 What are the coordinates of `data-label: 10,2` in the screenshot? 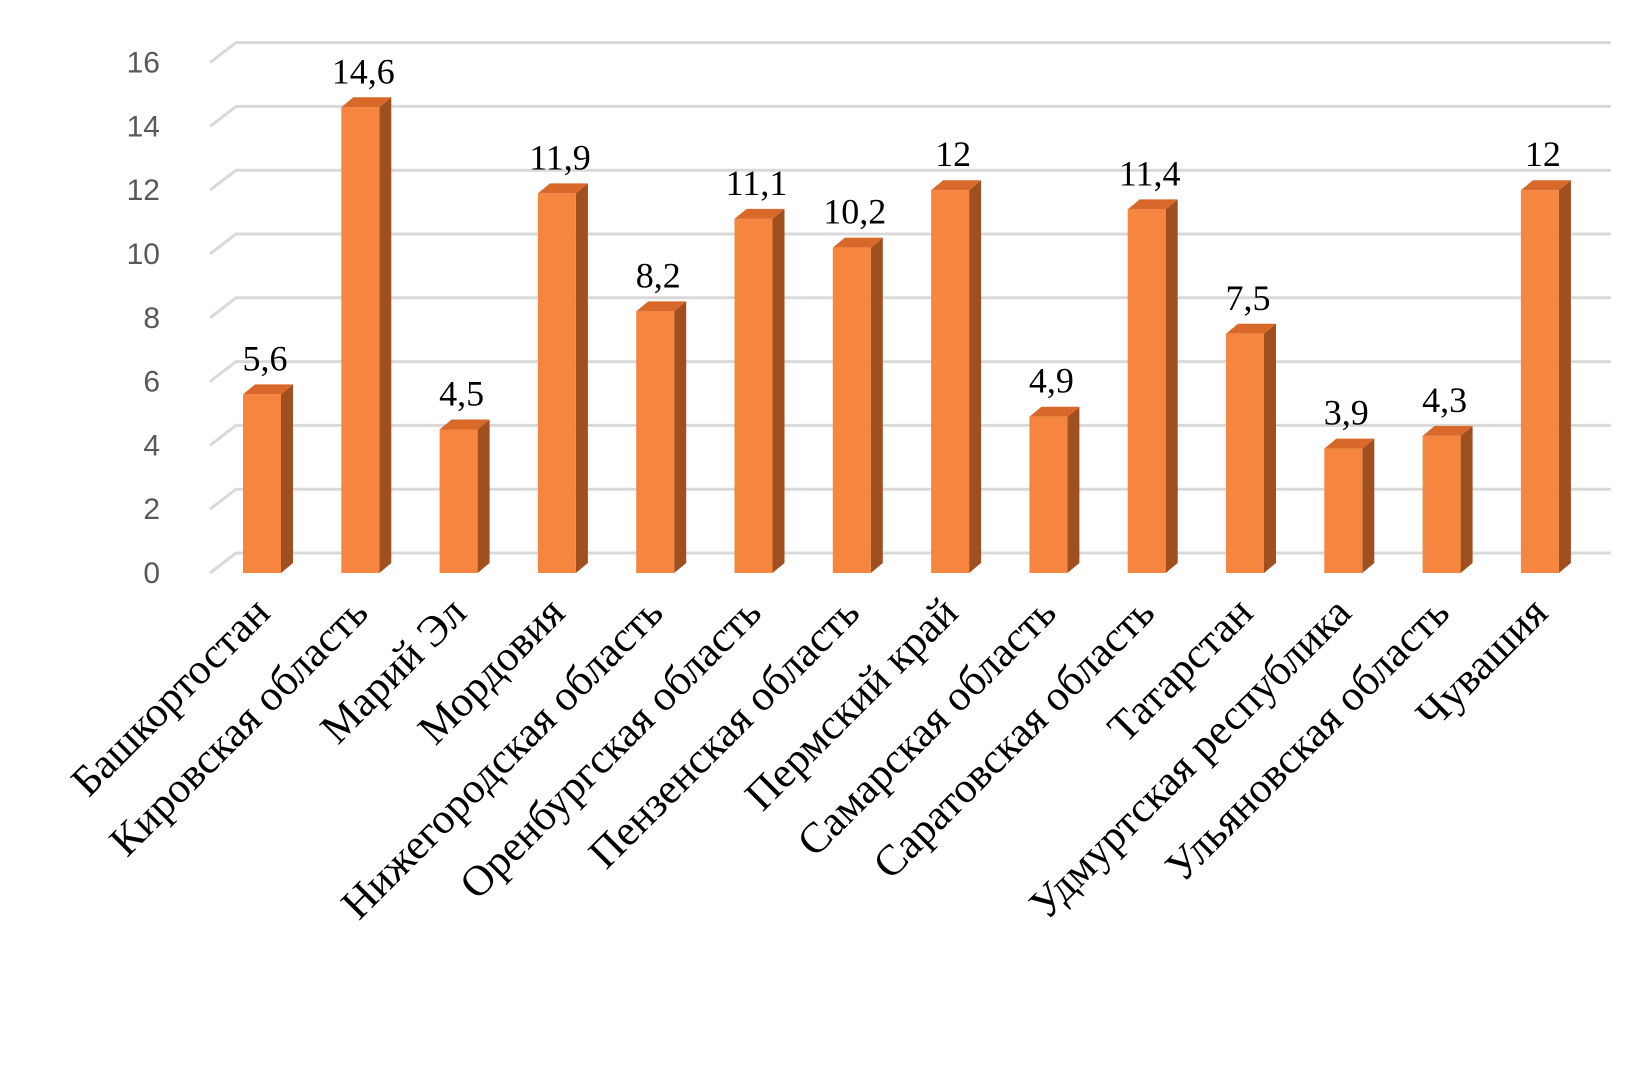 It's located at (854, 212).